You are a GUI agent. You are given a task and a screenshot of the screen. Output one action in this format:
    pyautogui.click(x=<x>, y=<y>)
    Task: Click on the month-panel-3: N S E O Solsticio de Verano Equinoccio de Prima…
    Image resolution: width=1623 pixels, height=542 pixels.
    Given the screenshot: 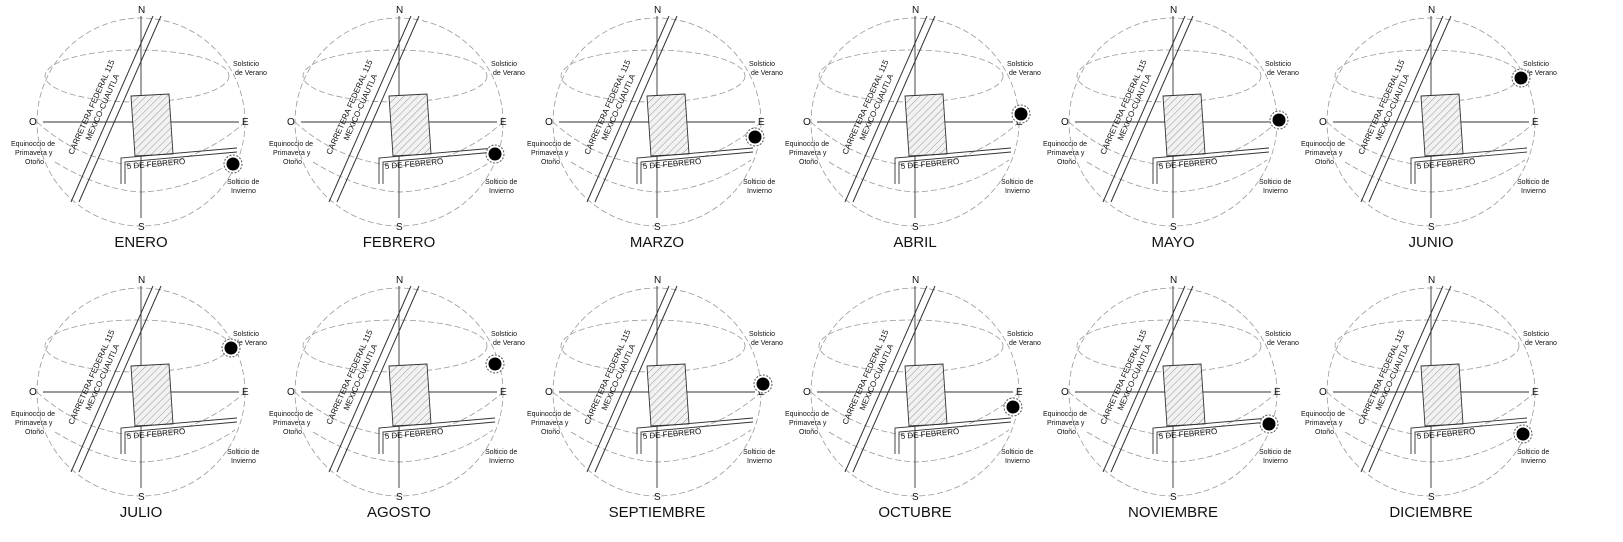 What is the action you would take?
    pyautogui.click(x=655, y=128)
    